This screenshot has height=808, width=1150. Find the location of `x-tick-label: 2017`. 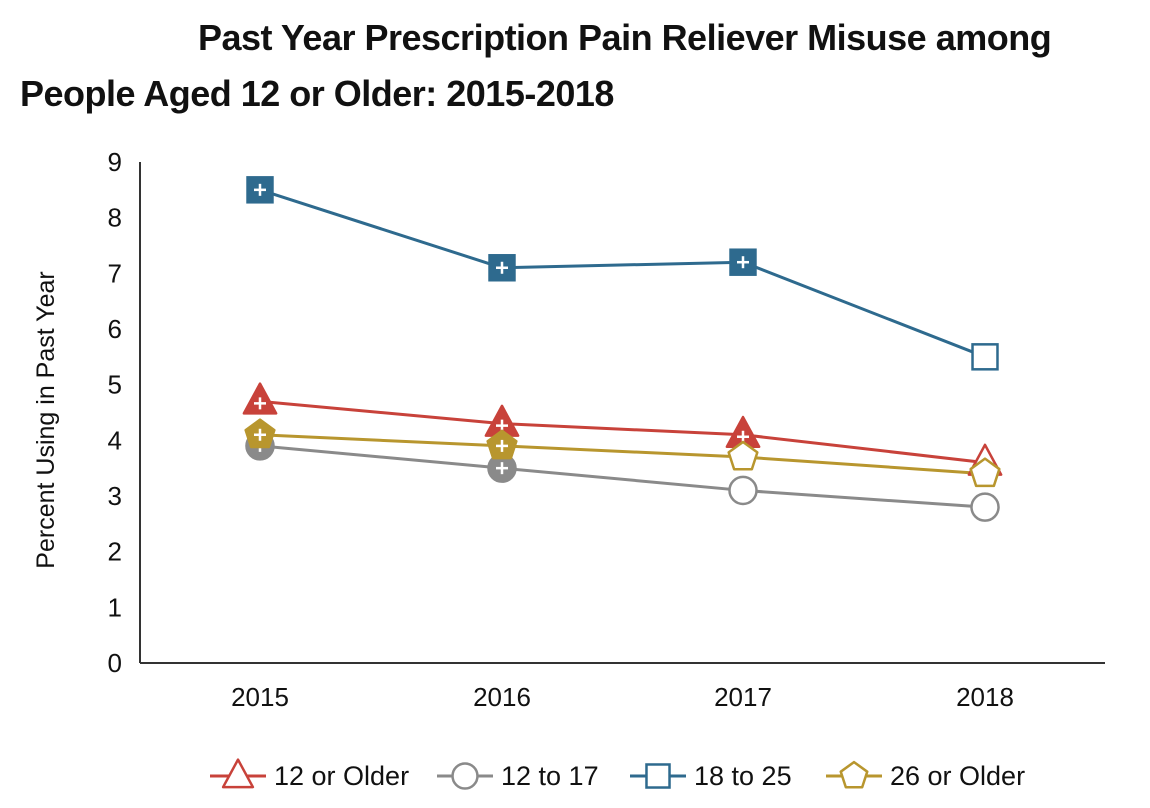

x-tick-label: 2017 is located at coordinates (743, 697).